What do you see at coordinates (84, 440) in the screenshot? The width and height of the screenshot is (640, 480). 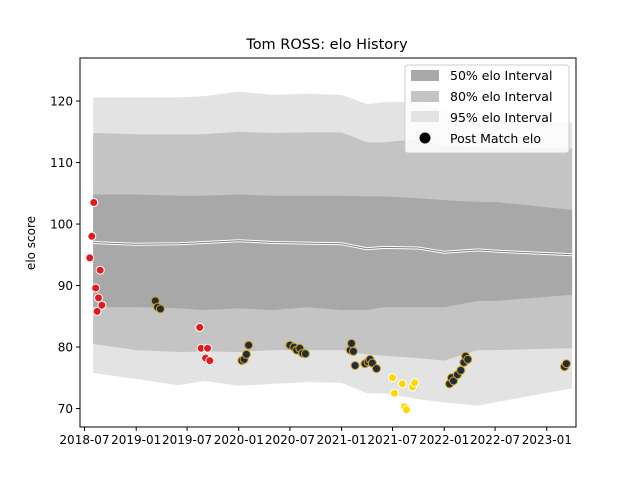 I see `x-tick-label: 2018-07` at bounding box center [84, 440].